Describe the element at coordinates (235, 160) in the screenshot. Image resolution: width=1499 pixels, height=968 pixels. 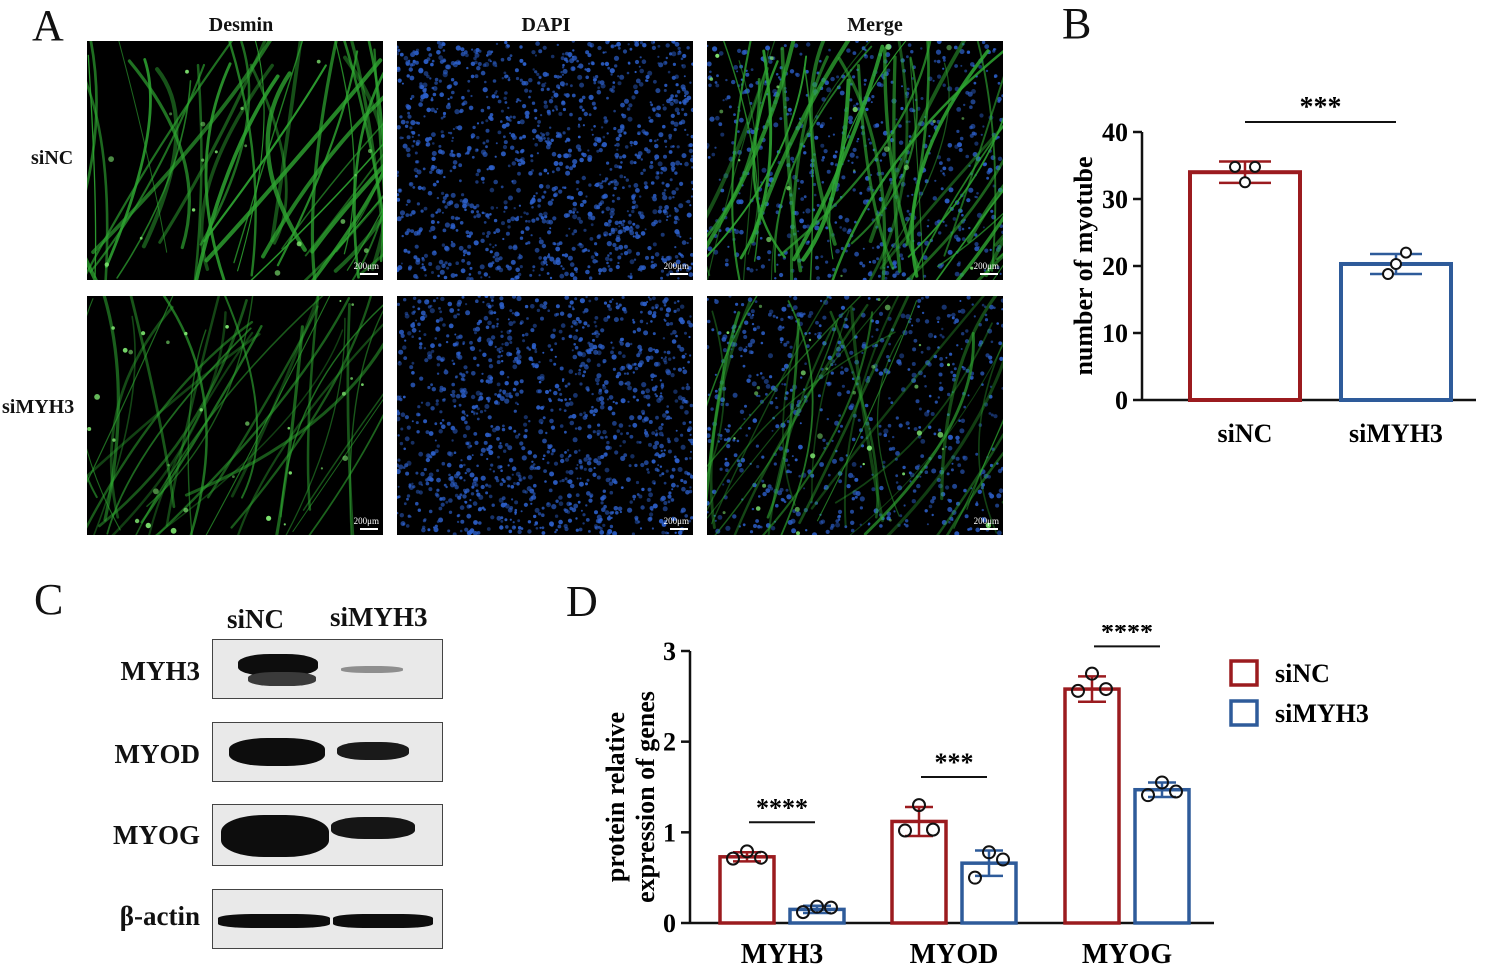
I see `micrograph-desmin-sinc: 200μm` at that location.